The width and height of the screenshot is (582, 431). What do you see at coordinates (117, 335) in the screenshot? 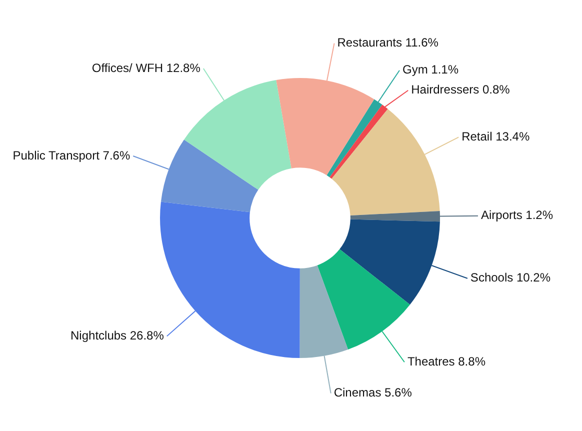
I see `slice-label: Nightclubs 26.8%` at bounding box center [117, 335].